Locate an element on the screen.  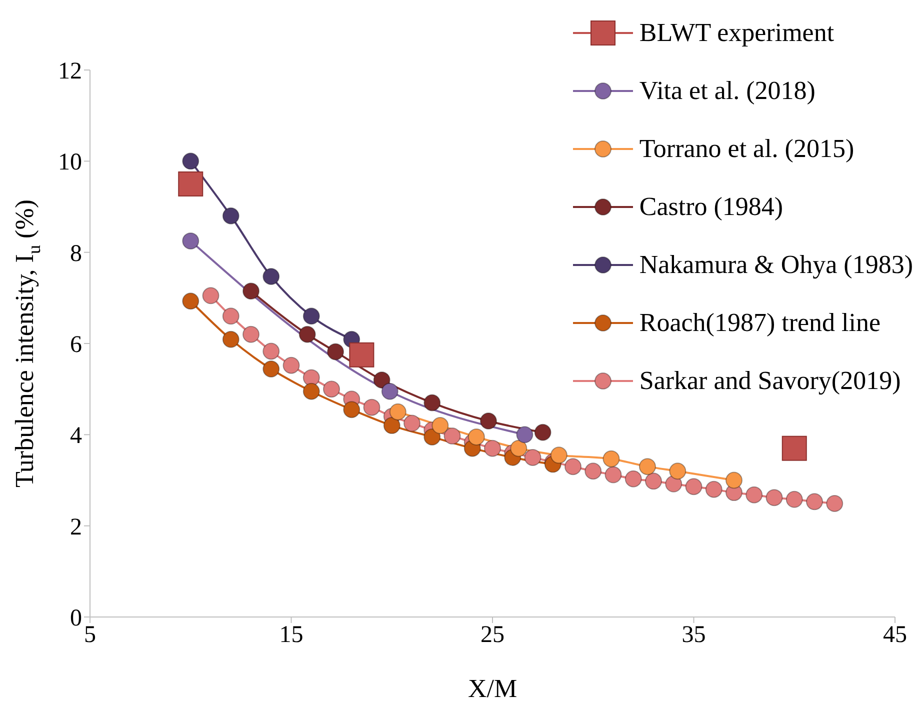
y-tick-label: 4 is located at coordinates (76, 436).